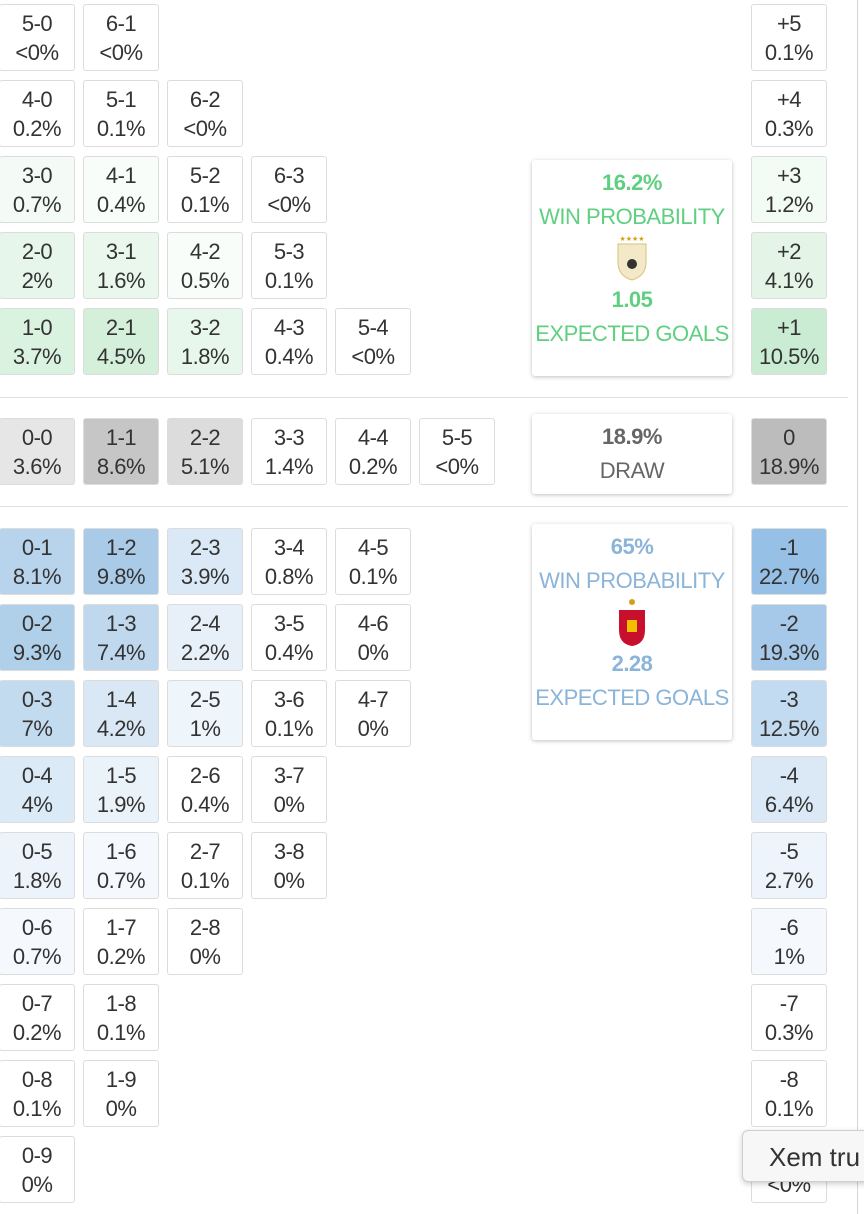  I want to click on margin-cell: -5 2.7%, so click(789, 865).